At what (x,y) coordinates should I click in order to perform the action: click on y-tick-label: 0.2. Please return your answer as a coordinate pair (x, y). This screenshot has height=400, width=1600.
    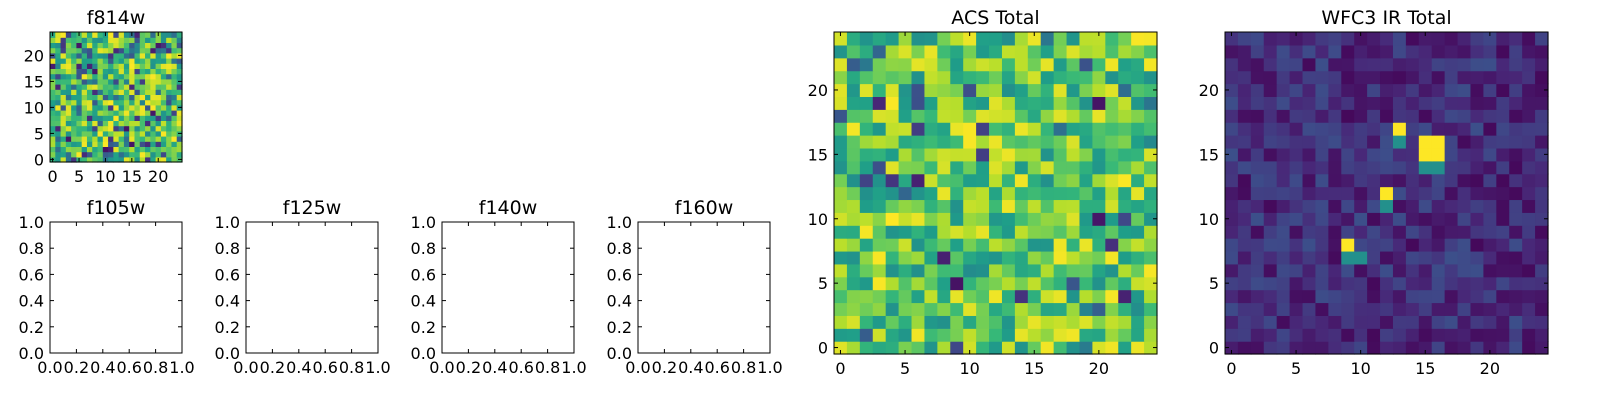
    Looking at the image, I should click on (227, 327).